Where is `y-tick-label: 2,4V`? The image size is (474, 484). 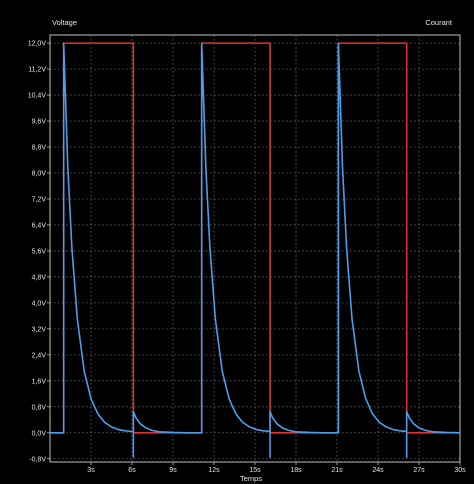 y-tick-label: 2,4V is located at coordinates (39, 355).